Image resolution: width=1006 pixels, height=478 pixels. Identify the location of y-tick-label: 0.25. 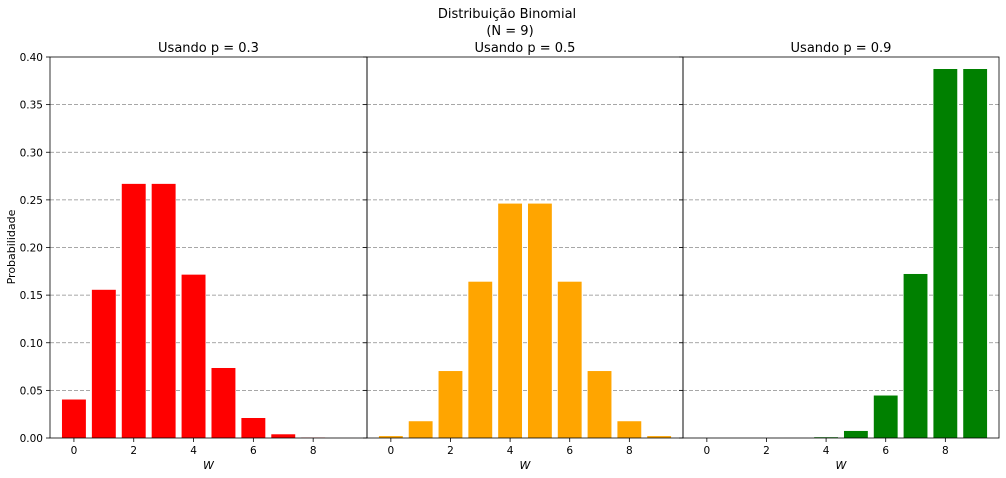
(31, 201).